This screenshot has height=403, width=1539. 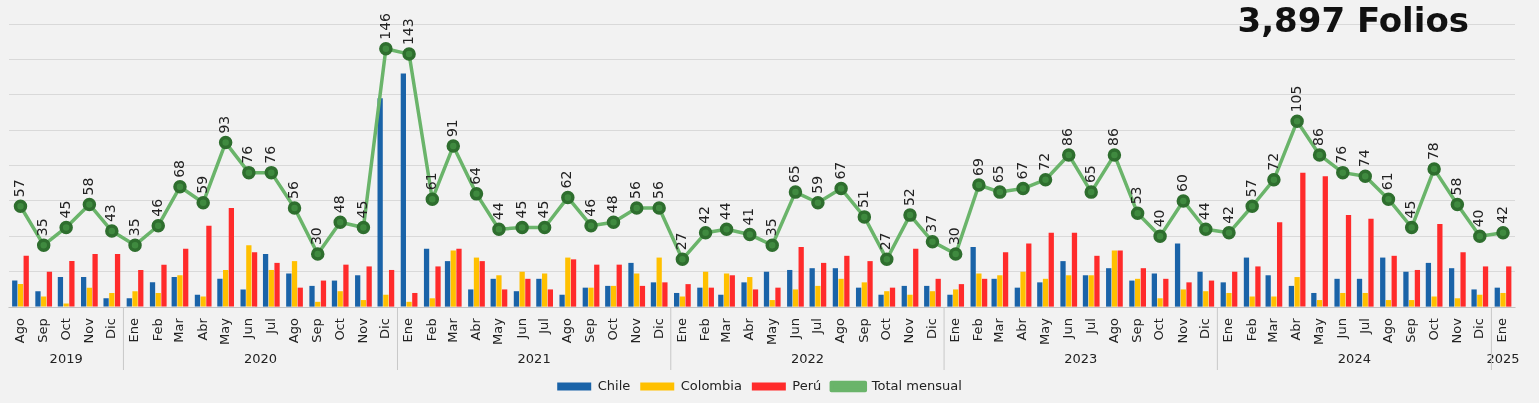 I want to click on x-tick-label: Abr, so click(x=1022, y=329).